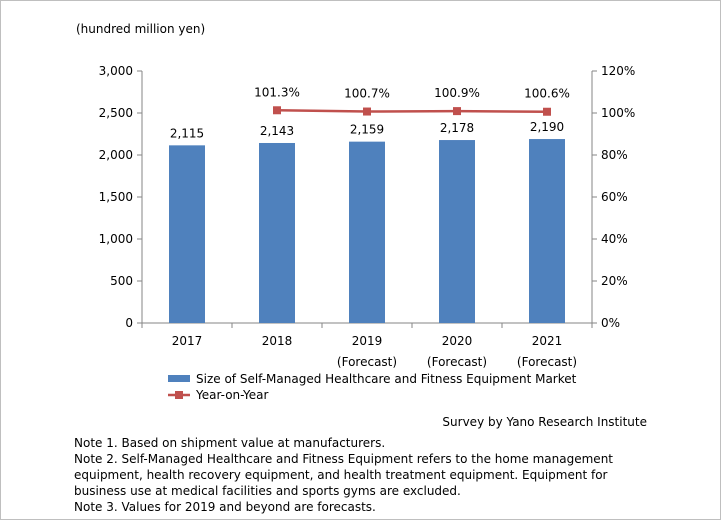 The width and height of the screenshot is (721, 520). I want to click on yoy-line, so click(412, 111).